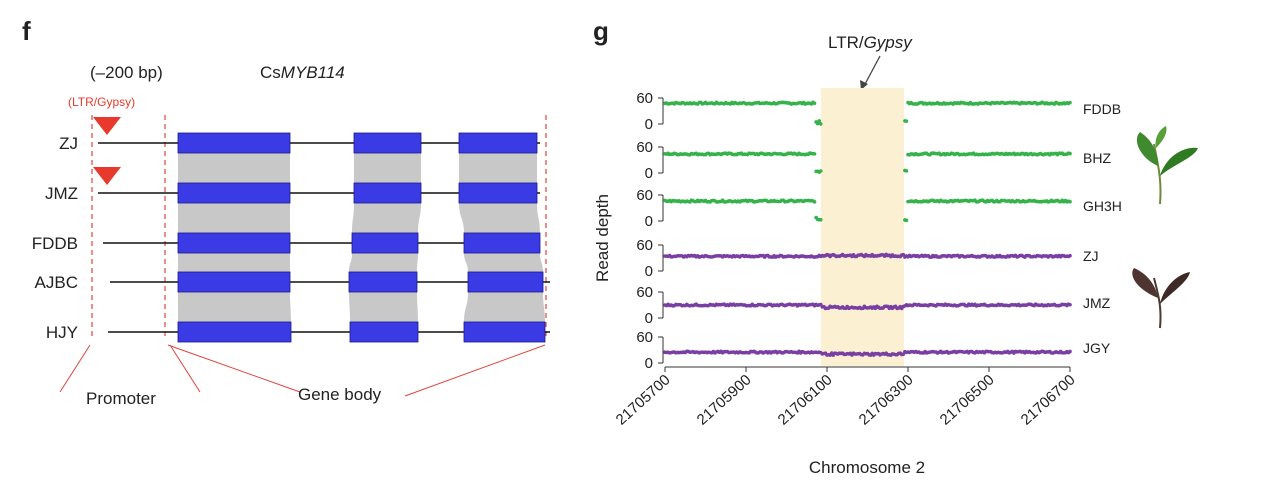  Describe the element at coordinates (643, 399) in the screenshot. I see `x-tick-label: 21705700` at that location.